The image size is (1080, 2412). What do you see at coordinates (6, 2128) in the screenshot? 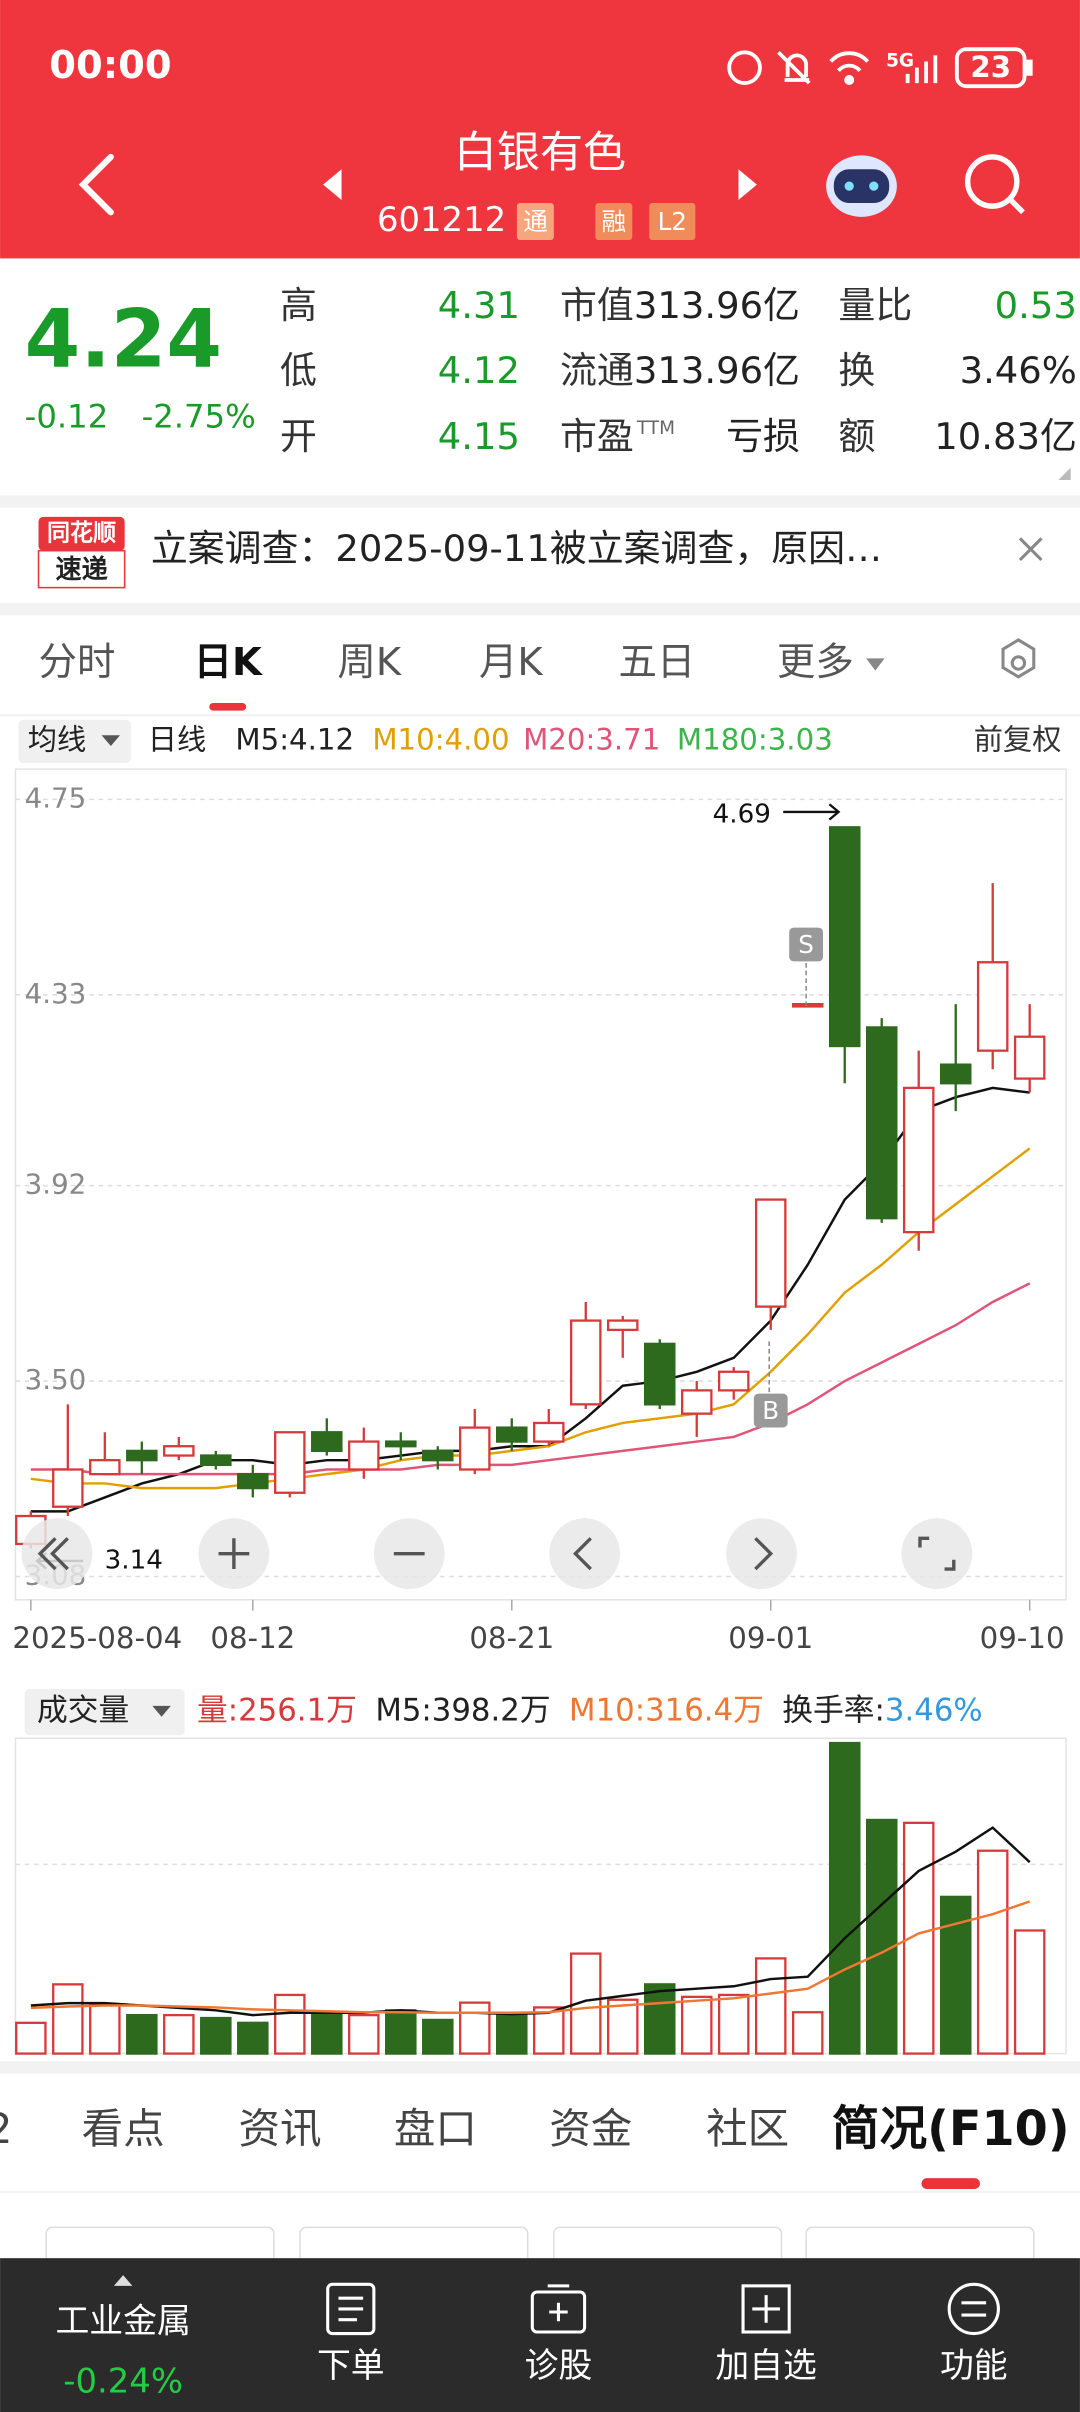
I see `info-tab: 2` at bounding box center [6, 2128].